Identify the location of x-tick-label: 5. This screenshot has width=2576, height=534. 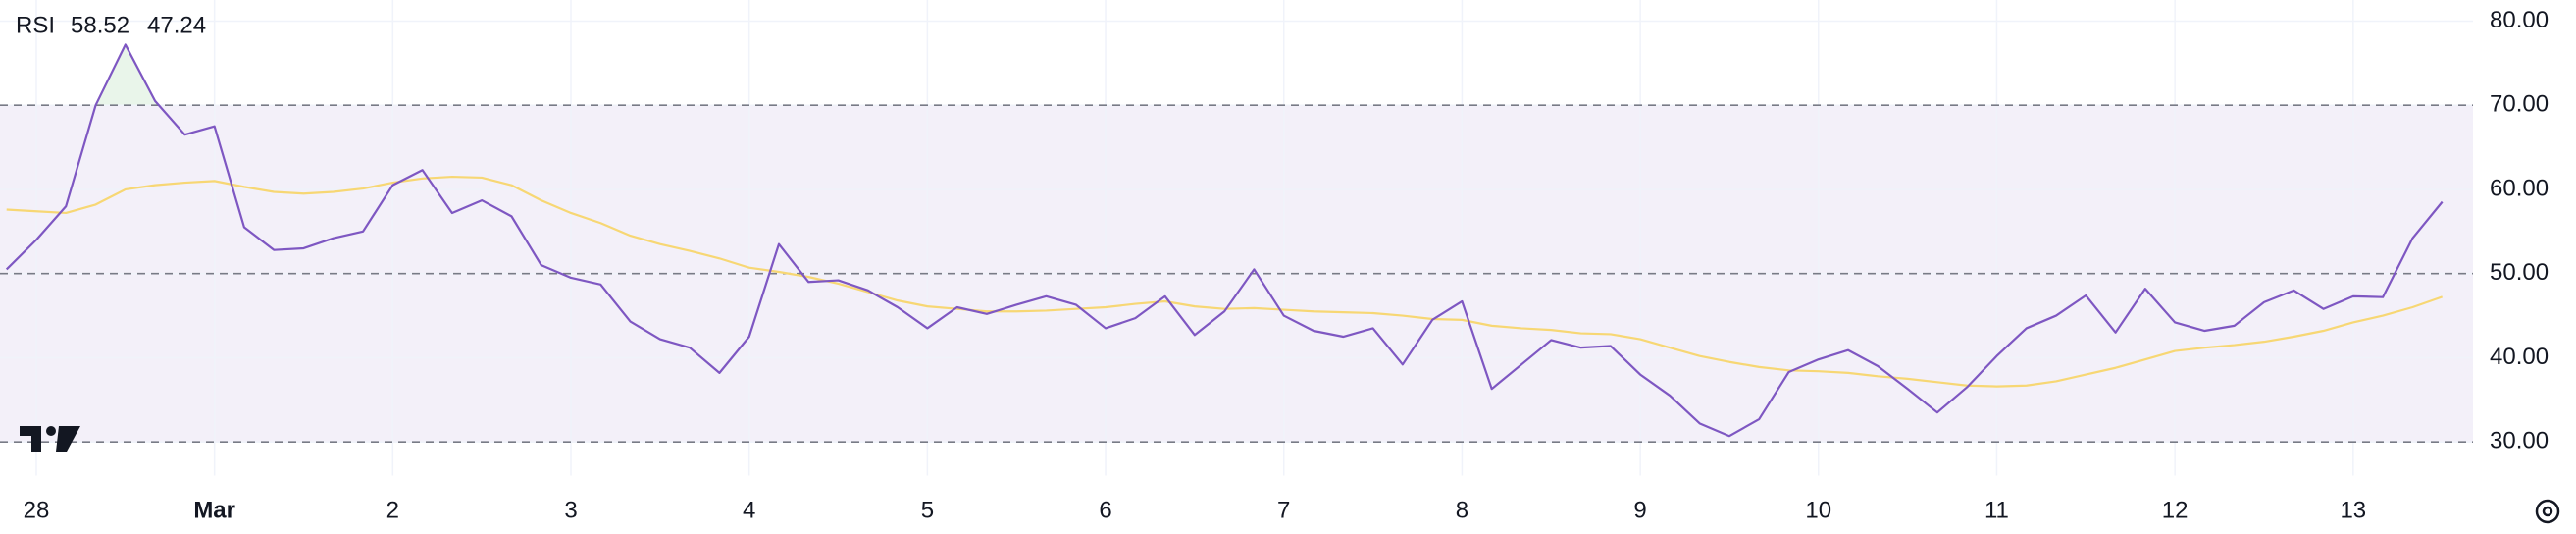
(927, 510).